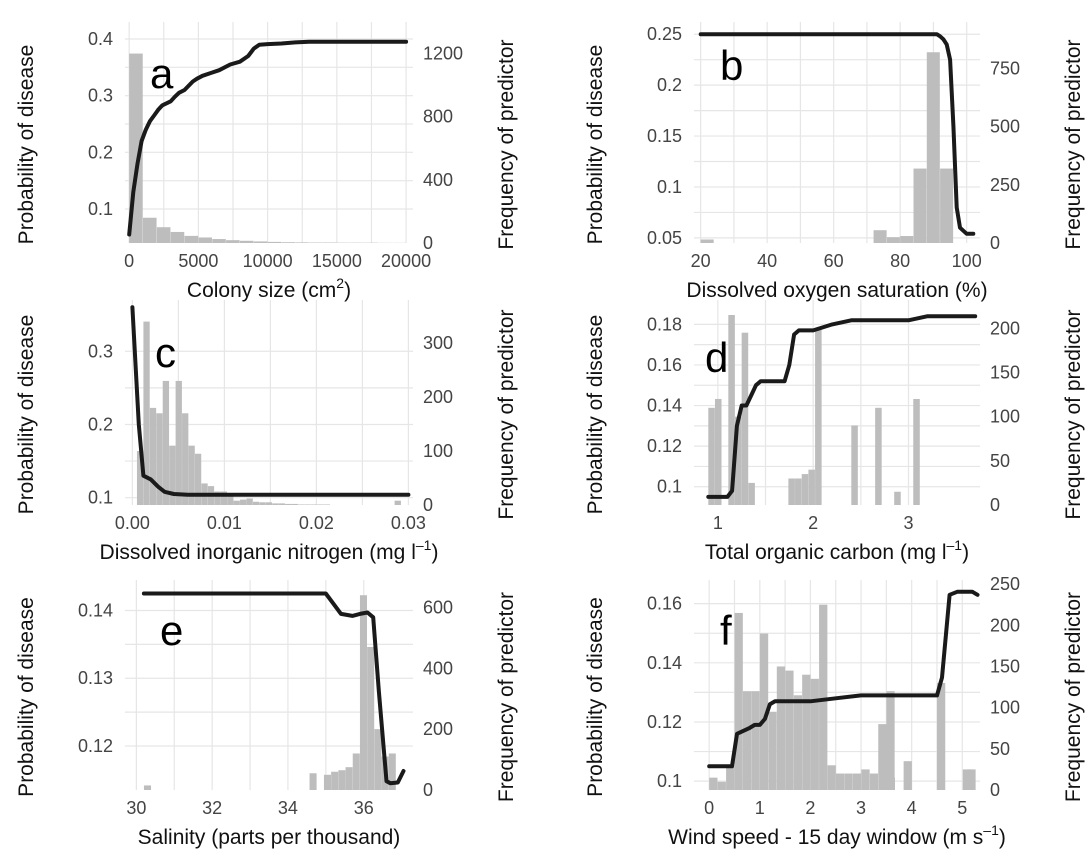  What do you see at coordinates (861, 808) in the screenshot?
I see `x-tick-label: 3` at bounding box center [861, 808].